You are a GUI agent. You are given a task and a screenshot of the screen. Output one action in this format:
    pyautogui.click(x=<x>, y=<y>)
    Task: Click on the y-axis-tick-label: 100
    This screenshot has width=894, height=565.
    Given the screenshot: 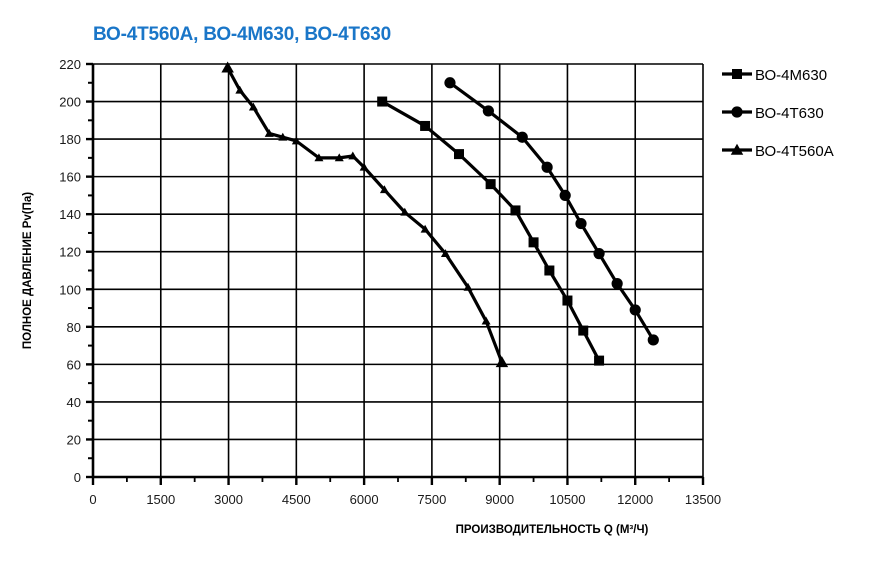 What is the action you would take?
    pyautogui.click(x=70, y=289)
    